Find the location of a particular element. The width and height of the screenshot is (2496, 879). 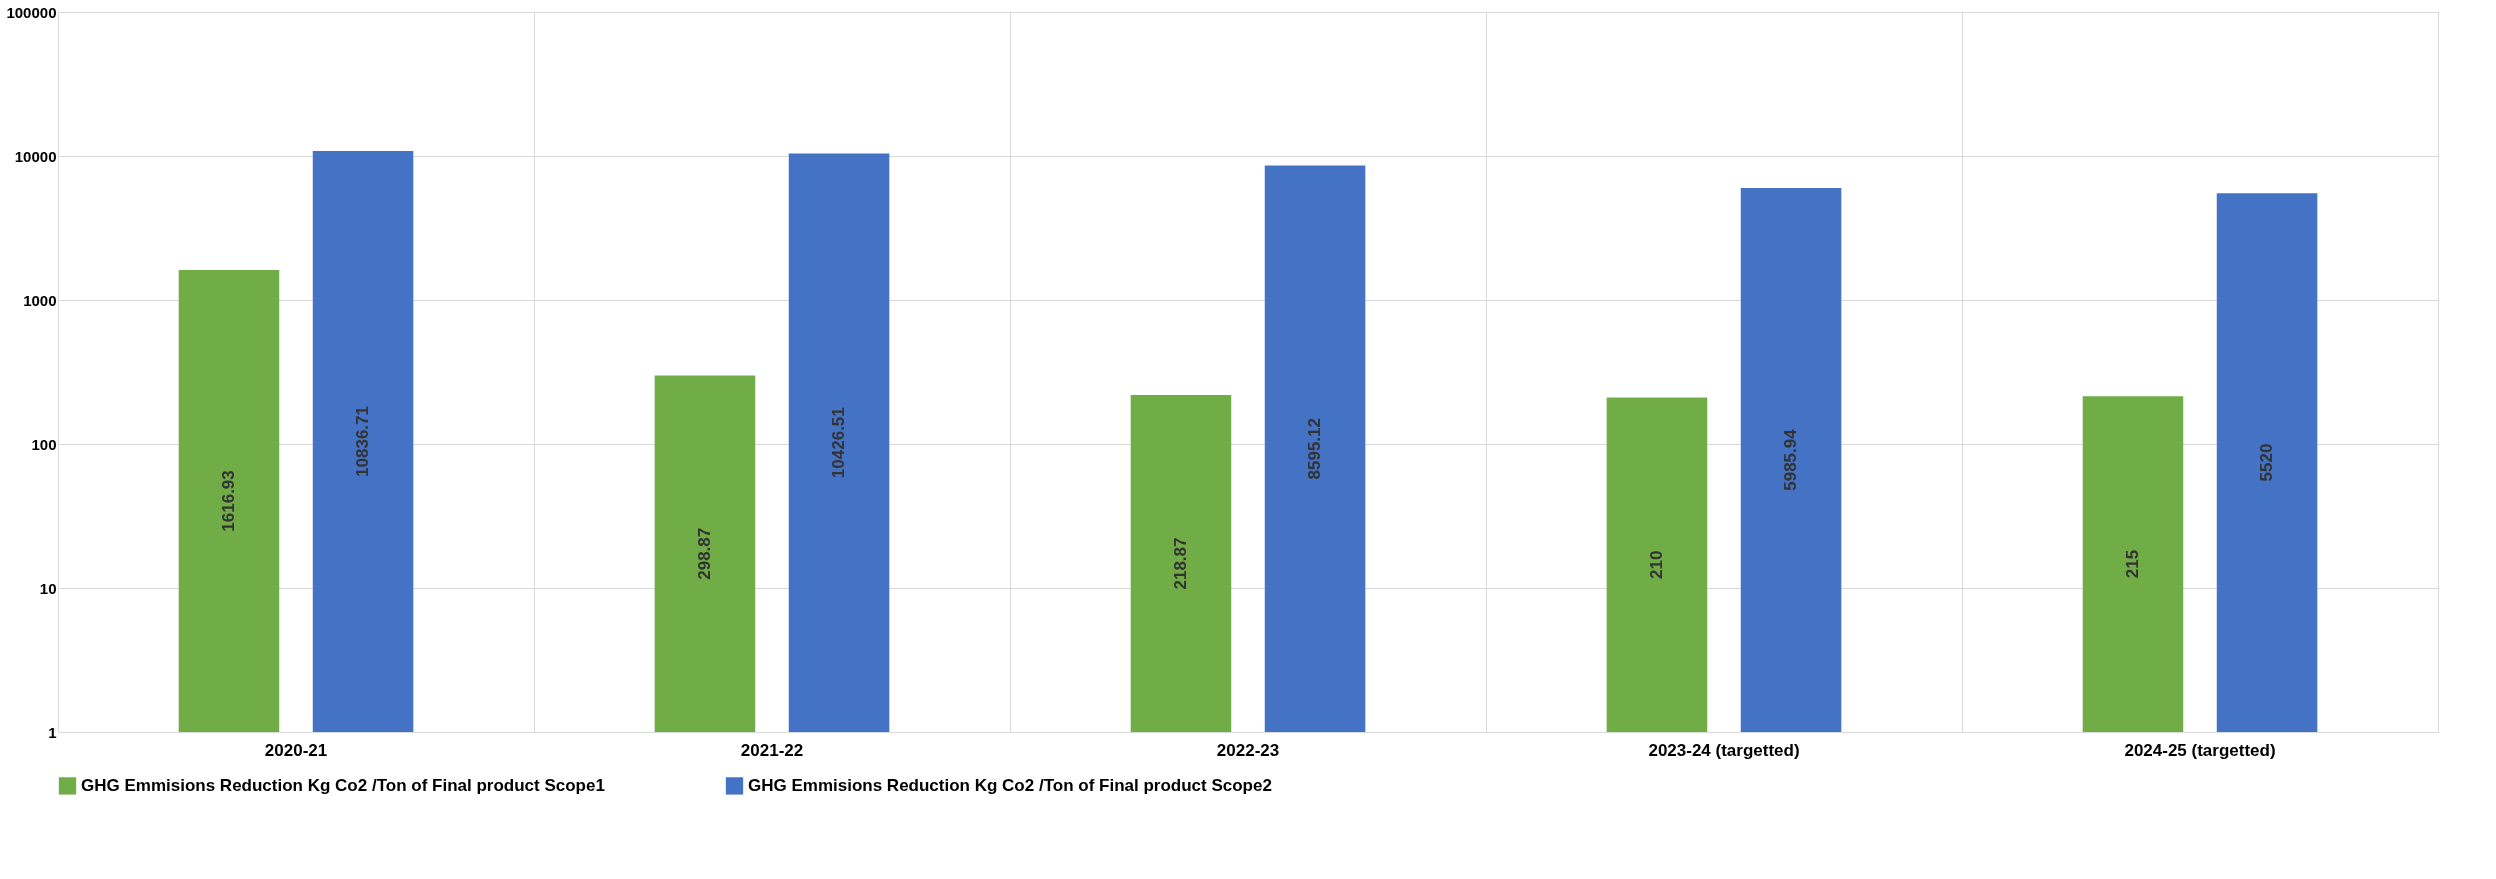

y-tick-label: 1 is located at coordinates (52, 732).